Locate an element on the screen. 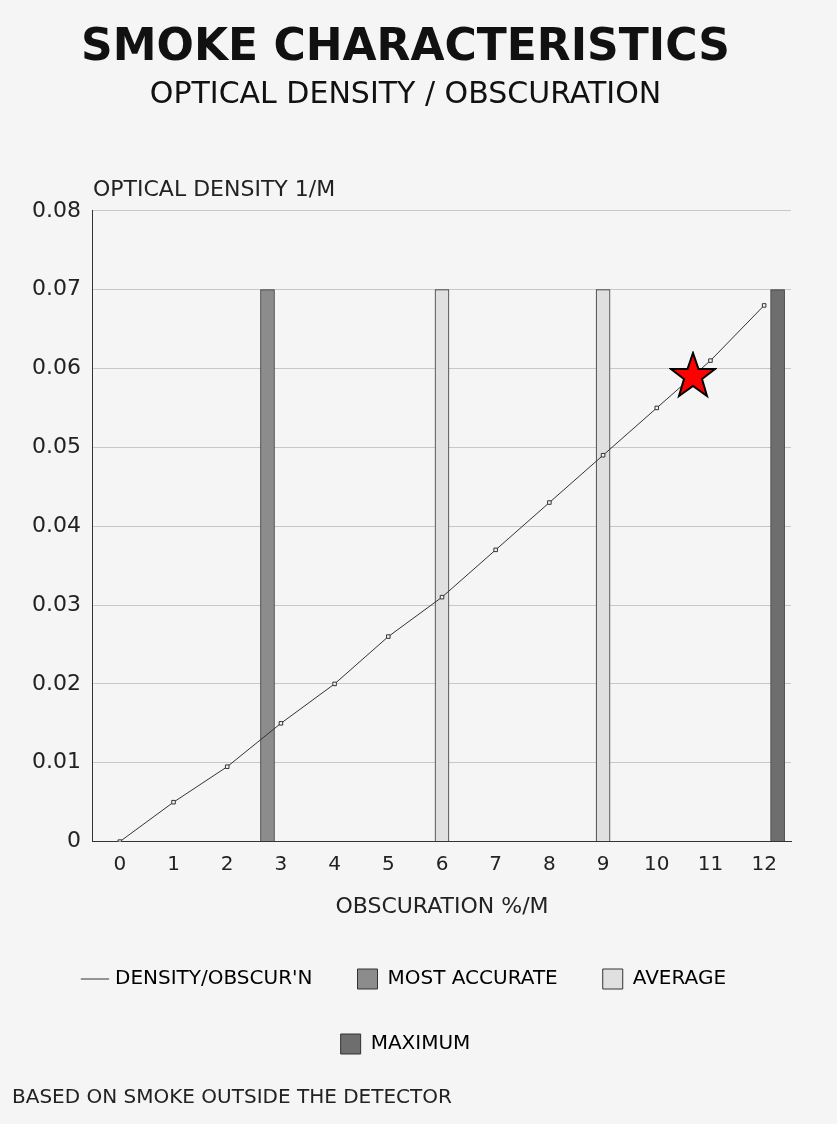 The height and width of the screenshot is (1124, 837). text: BASED ON SMOKE OUTSIDE THE DETECTOR is located at coordinates (232, 1096).